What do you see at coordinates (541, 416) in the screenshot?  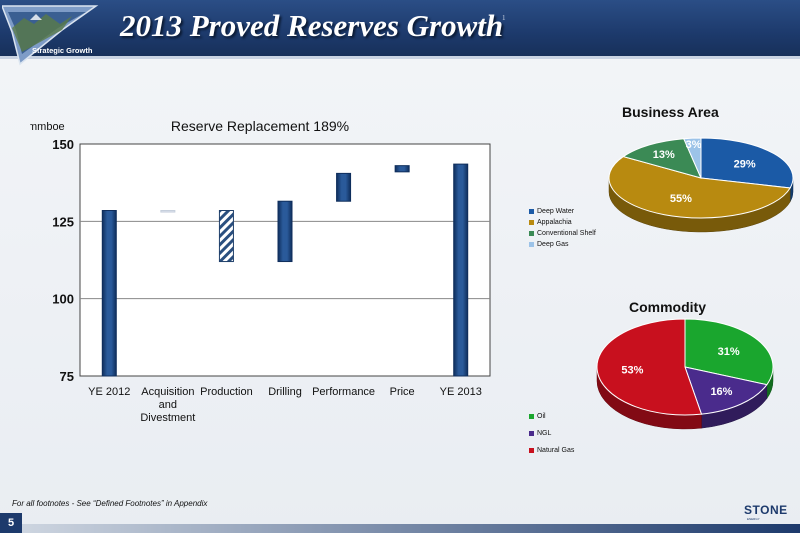 I see `legend-label: Oil` at bounding box center [541, 416].